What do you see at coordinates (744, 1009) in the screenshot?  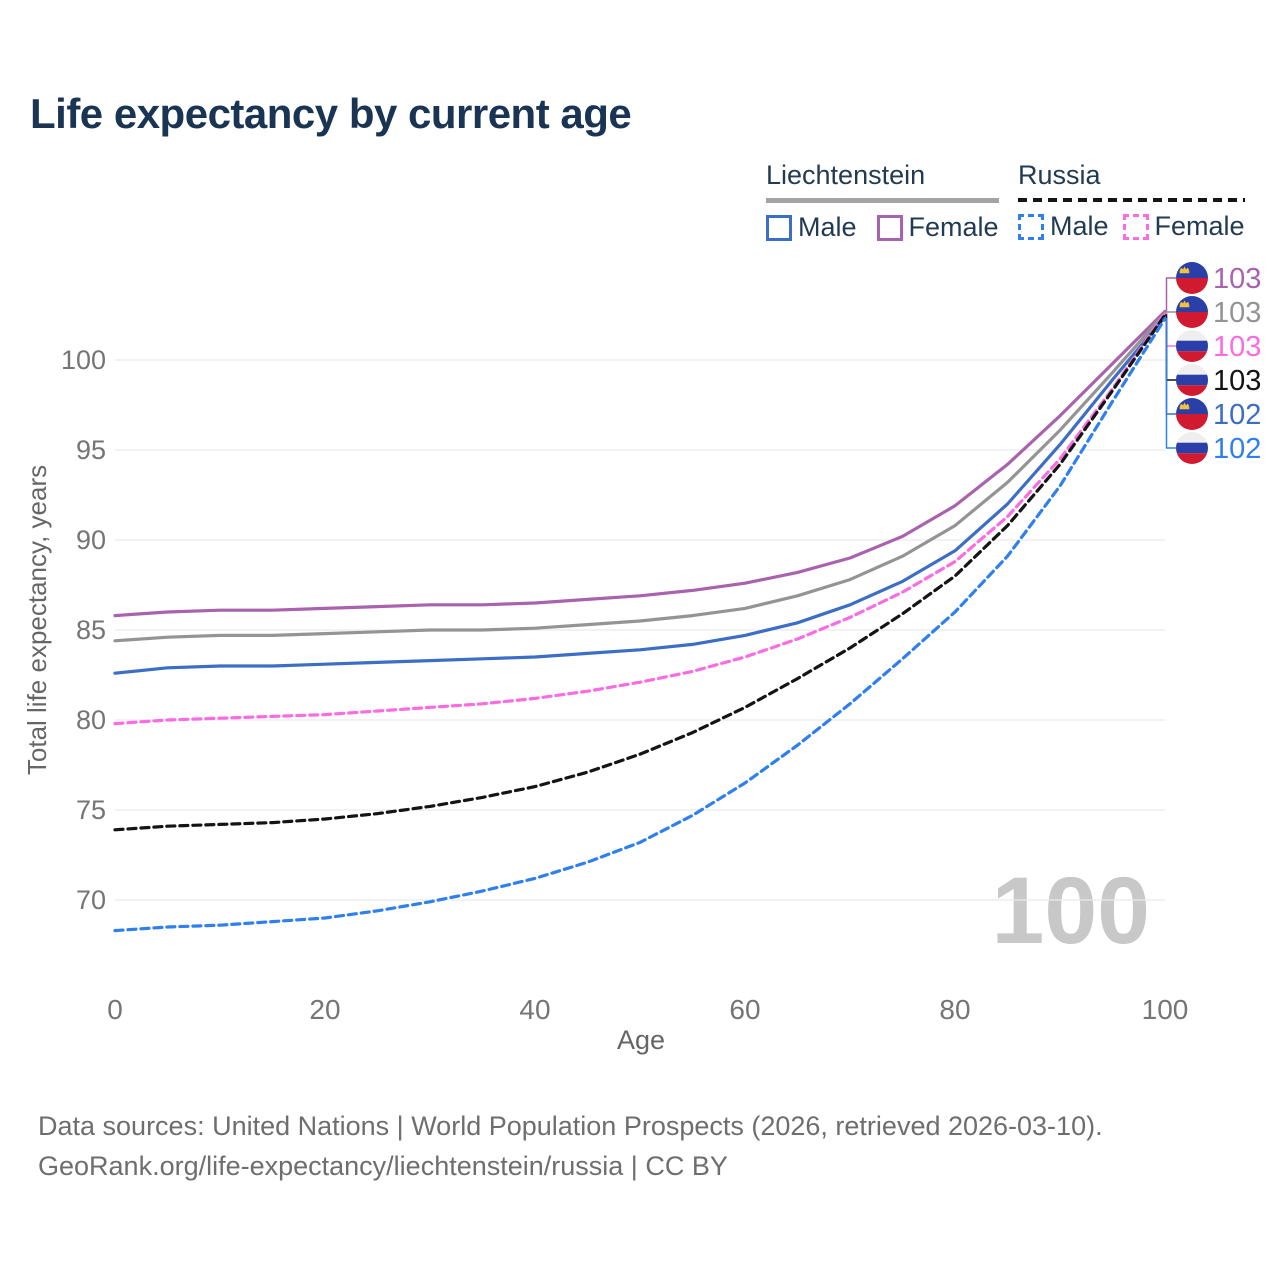 I see `x-tick-label: 60` at bounding box center [744, 1009].